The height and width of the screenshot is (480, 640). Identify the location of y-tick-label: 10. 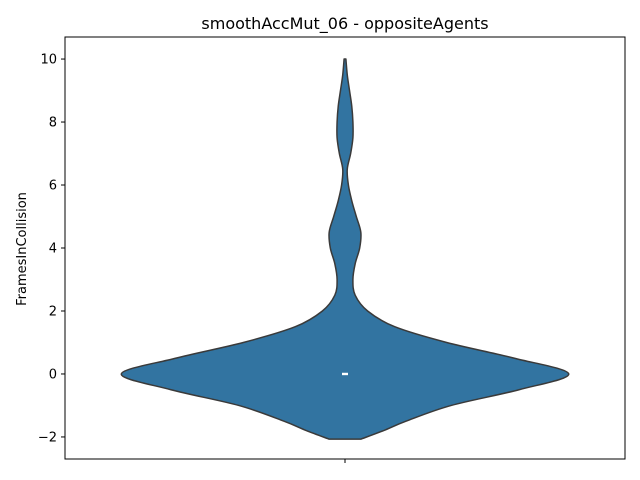
(48, 60).